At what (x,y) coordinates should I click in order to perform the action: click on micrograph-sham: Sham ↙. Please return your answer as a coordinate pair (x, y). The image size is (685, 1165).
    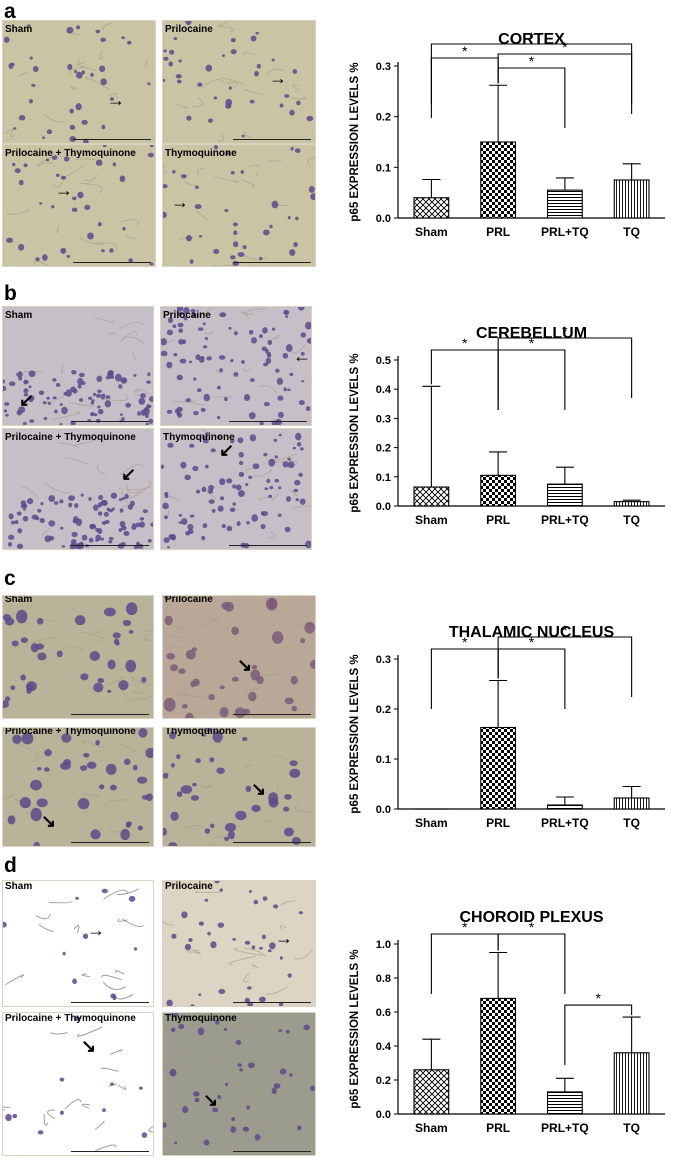
    Looking at the image, I should click on (78, 366).